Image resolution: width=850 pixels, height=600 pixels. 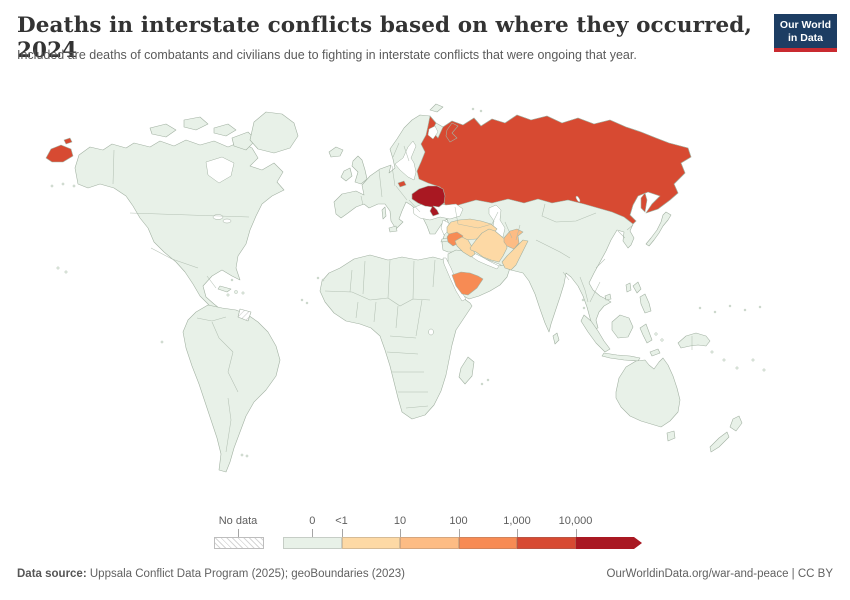 What do you see at coordinates (431, 332) in the screenshot?
I see `lake-victoria` at bounding box center [431, 332].